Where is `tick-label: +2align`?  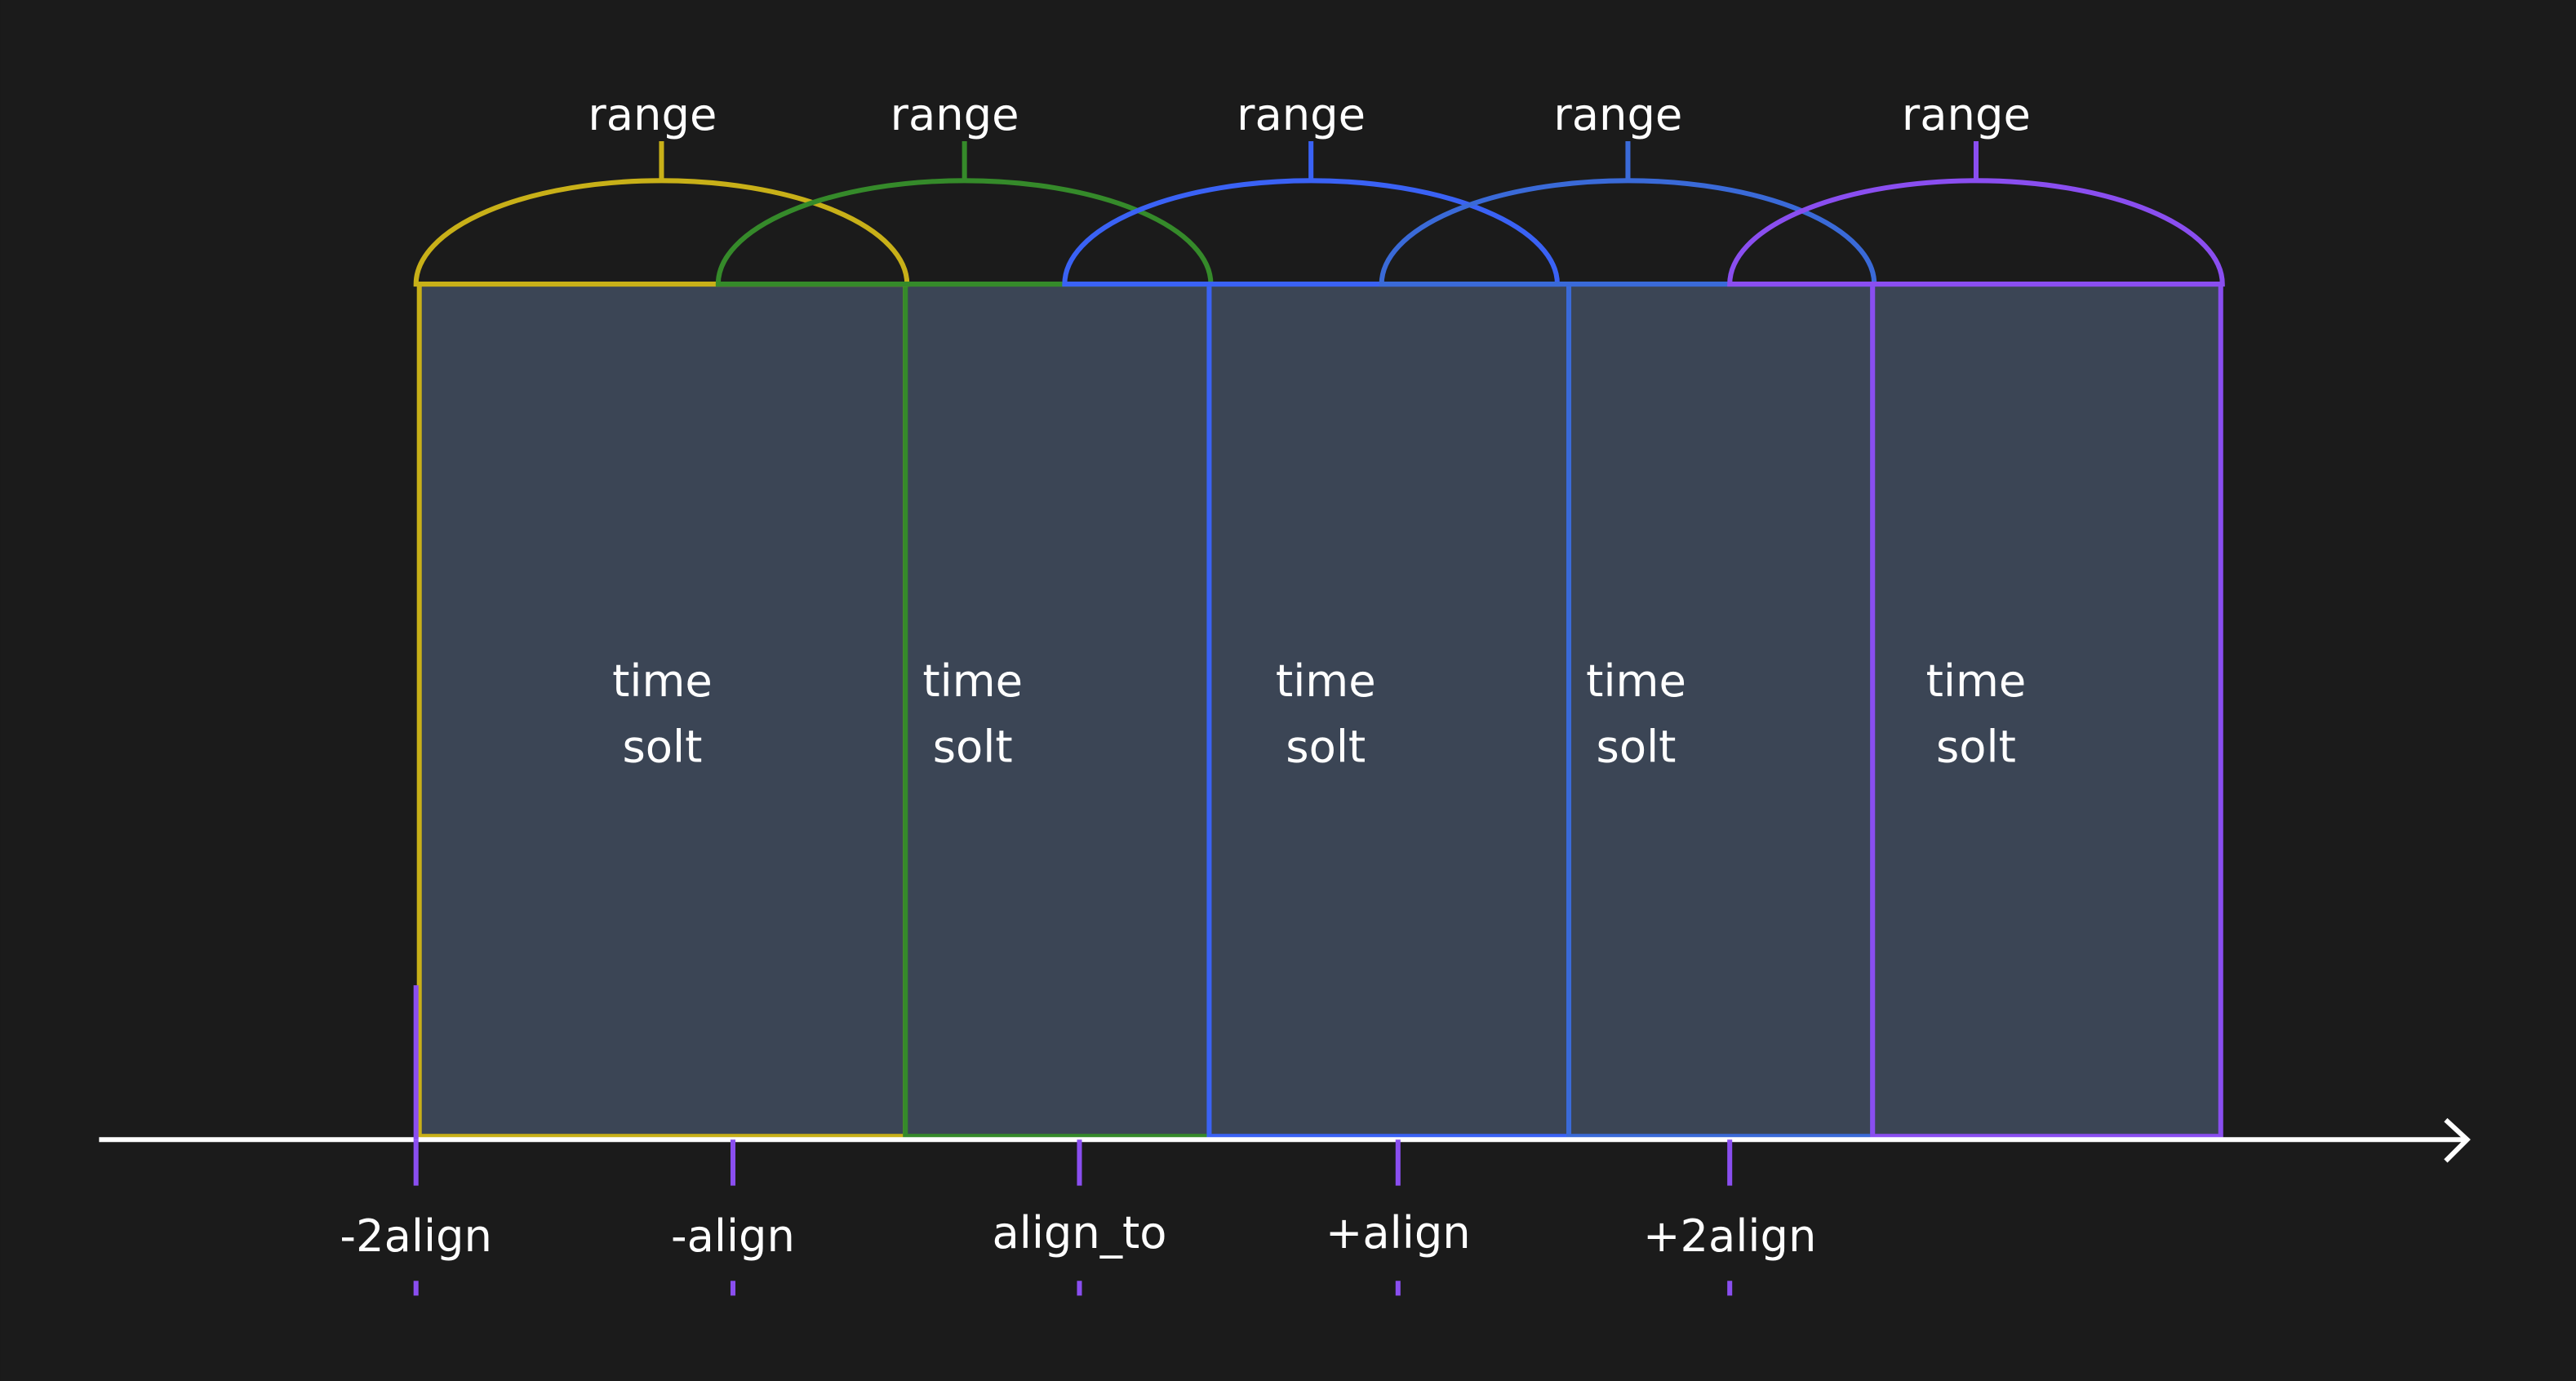 tick-label: +2align is located at coordinates (1729, 1236).